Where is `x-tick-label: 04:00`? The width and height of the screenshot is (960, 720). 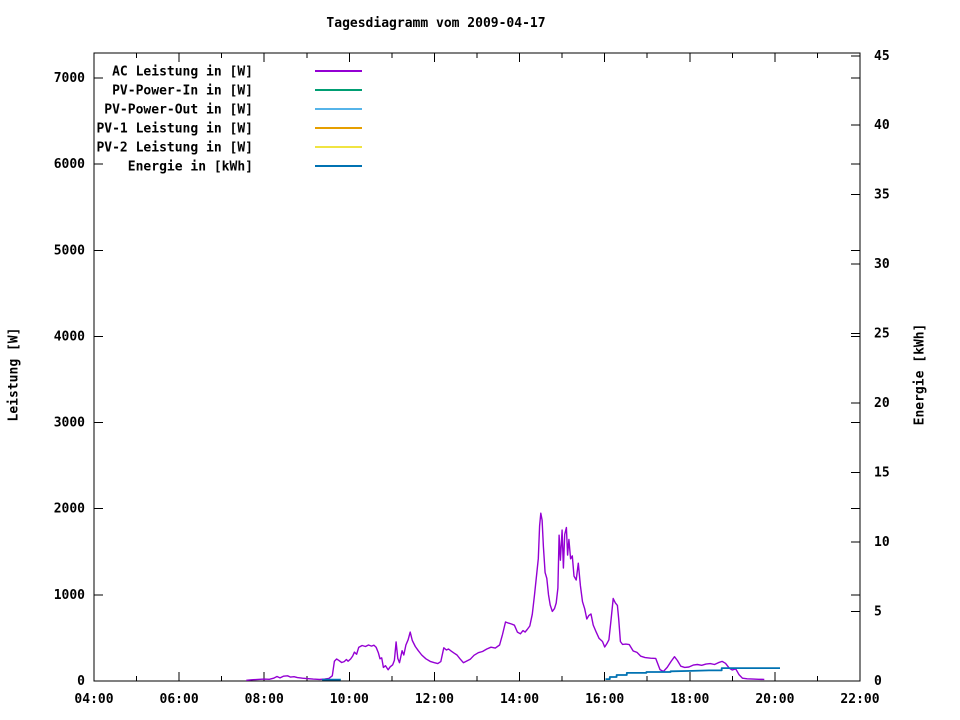 x-tick-label: 04:00 is located at coordinates (93, 699).